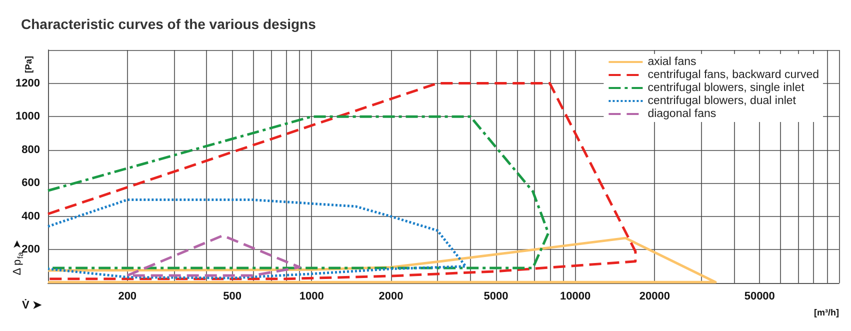 This screenshot has height=331, width=851. I want to click on x-tick-label: 200, so click(127, 296).